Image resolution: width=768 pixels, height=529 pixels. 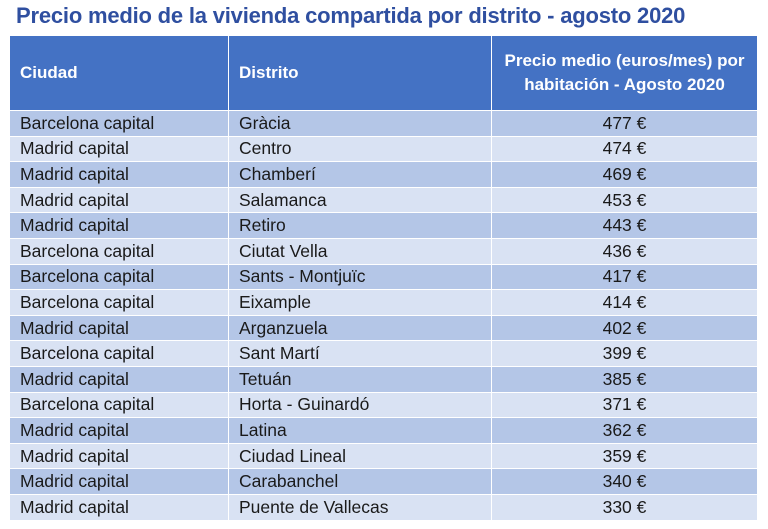 I want to click on cell-precio: 436 €, so click(x=624, y=251).